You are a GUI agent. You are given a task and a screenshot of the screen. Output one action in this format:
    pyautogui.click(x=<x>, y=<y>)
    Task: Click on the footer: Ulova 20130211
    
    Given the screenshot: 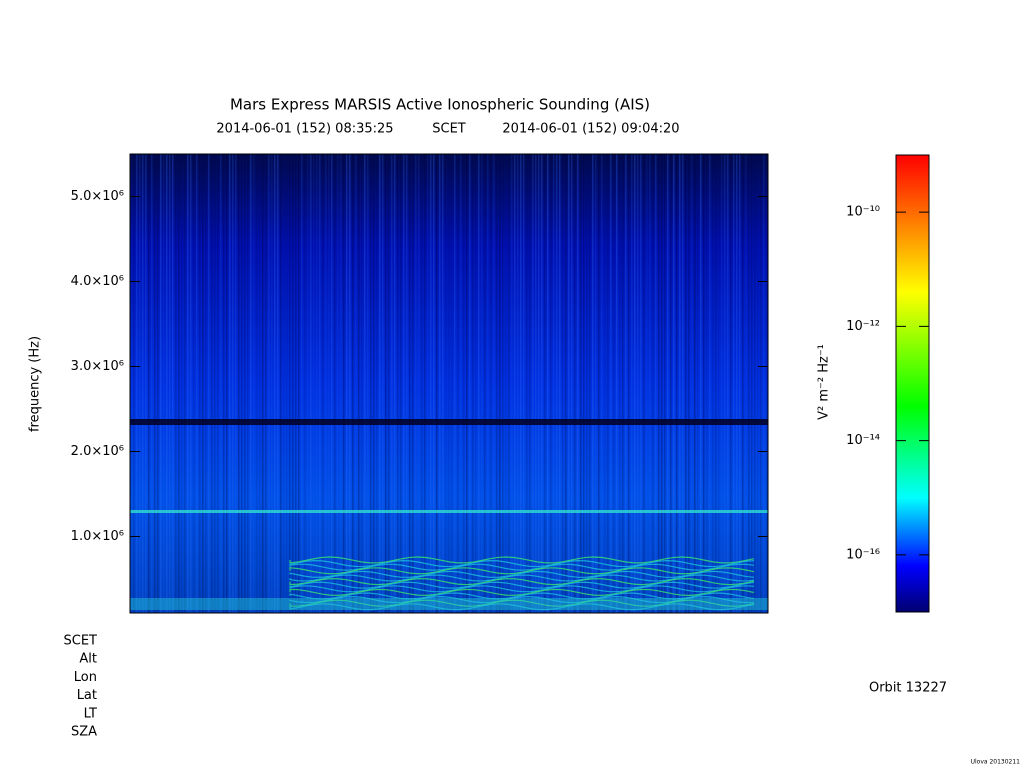 What is the action you would take?
    pyautogui.click(x=996, y=762)
    